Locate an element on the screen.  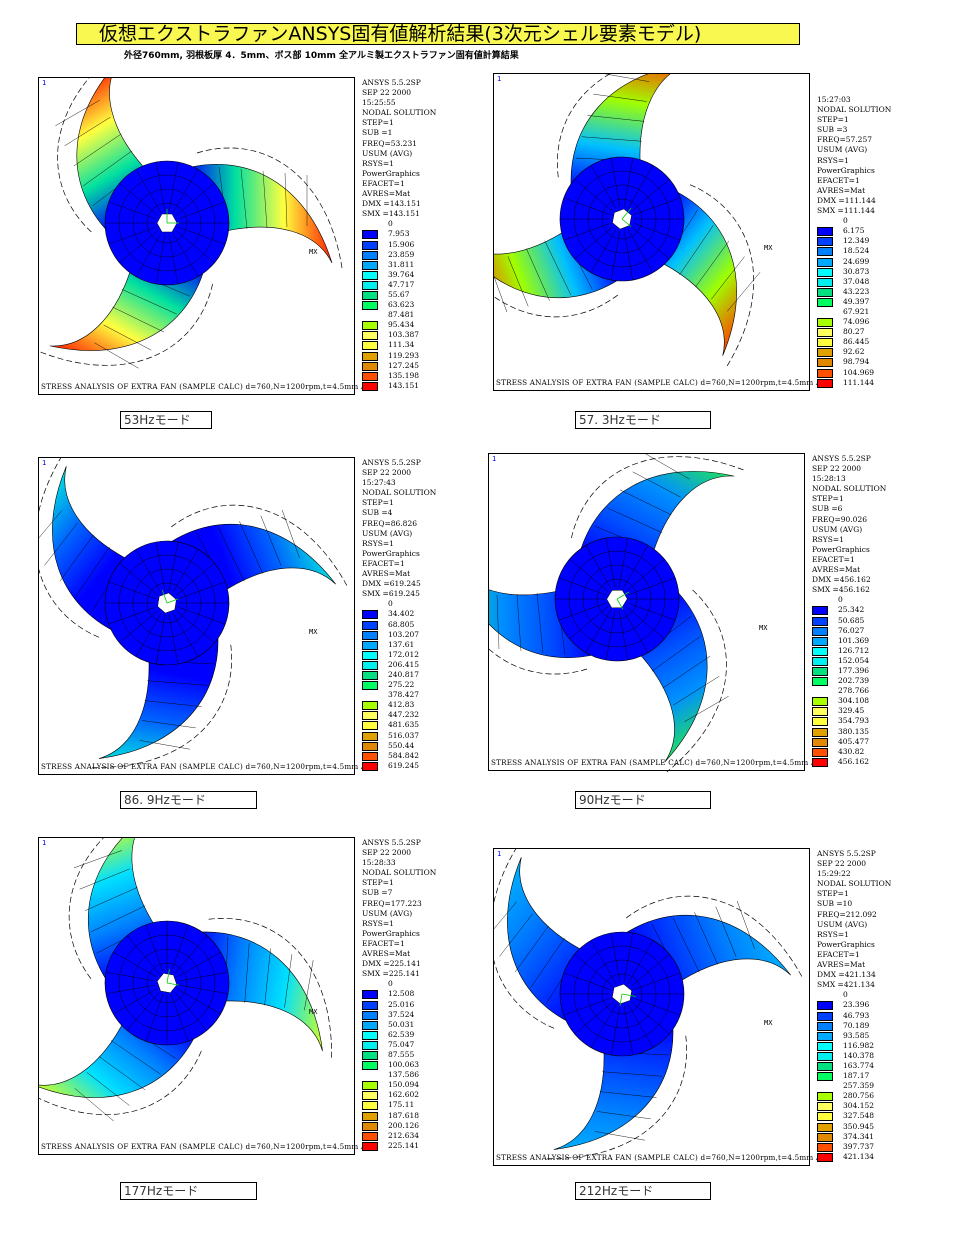
legend-value: 212.634 is located at coordinates (404, 1135).